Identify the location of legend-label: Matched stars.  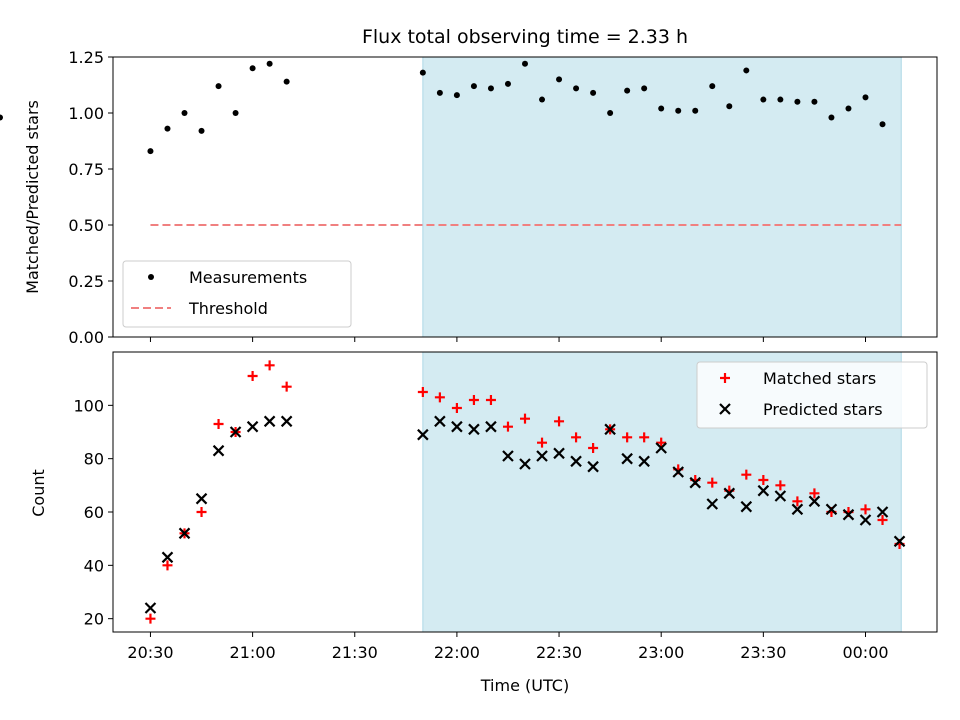
(819, 378).